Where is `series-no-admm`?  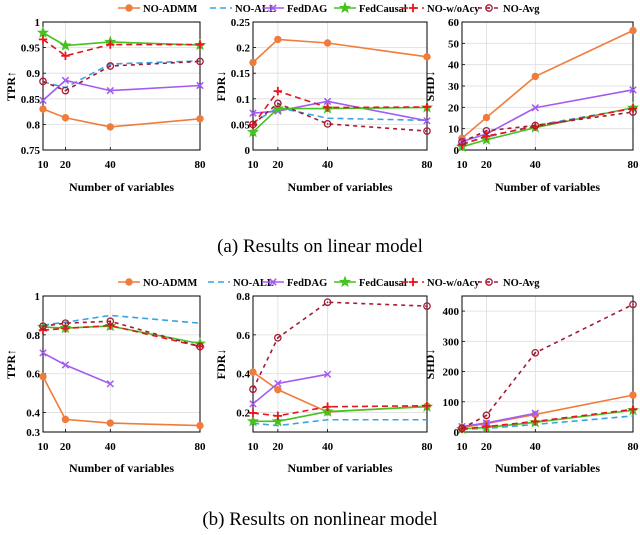 series-no-admm is located at coordinates (121, 401).